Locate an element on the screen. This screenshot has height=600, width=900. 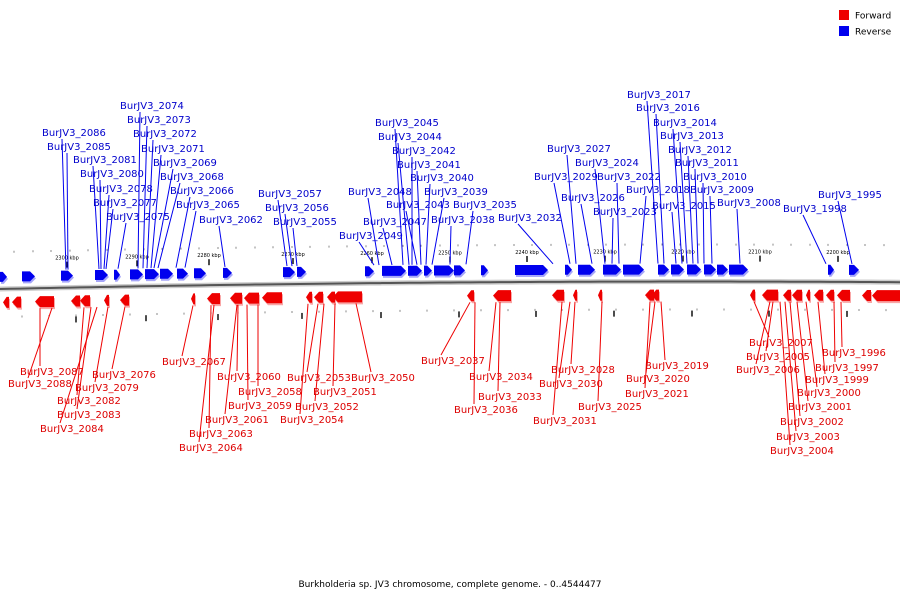
forward-gene-label: BurJV3_2082 is located at coordinates (89, 401).